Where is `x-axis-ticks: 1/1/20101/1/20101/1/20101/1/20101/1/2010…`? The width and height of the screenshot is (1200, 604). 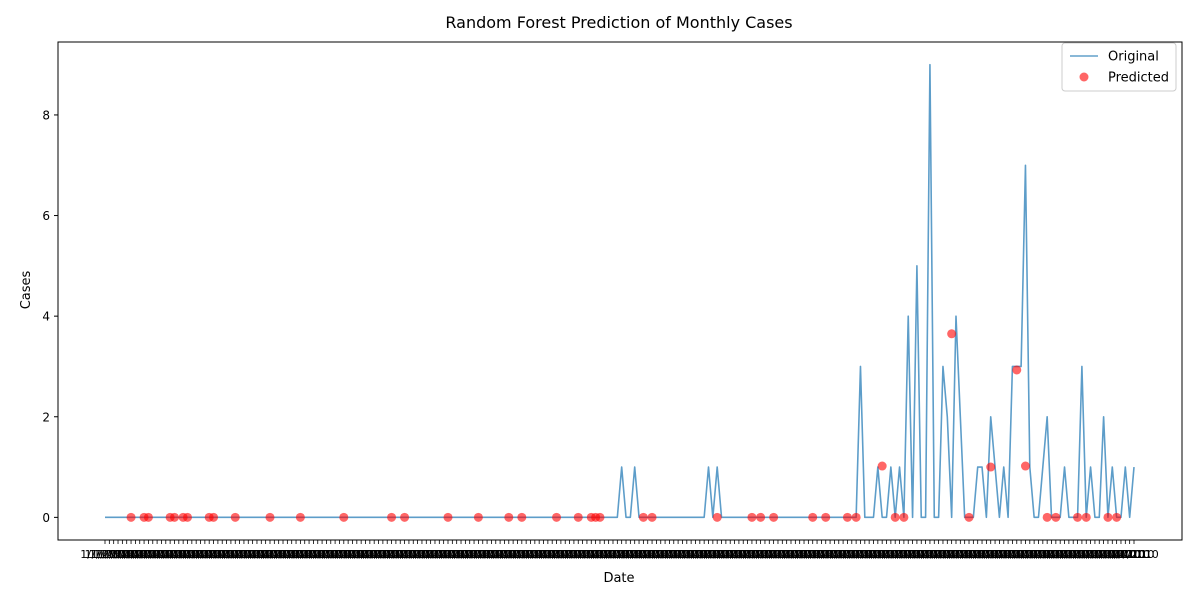
x-axis-ticks: 1/1/20101/1/20101/1/20101/1/20101/1/2010… is located at coordinates (619, 550).